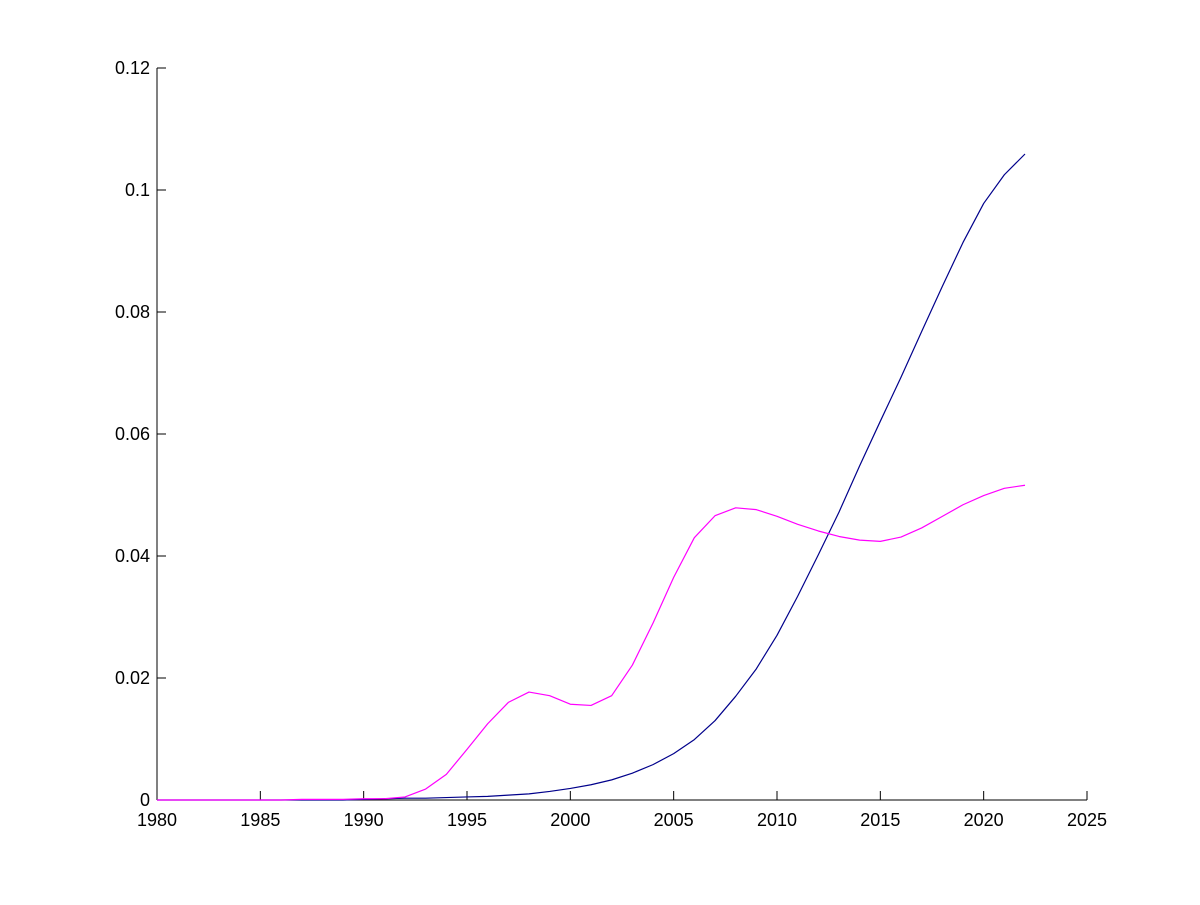 The width and height of the screenshot is (1200, 905). Describe the element at coordinates (132, 312) in the screenshot. I see `y-tick-label: 0.08` at that location.